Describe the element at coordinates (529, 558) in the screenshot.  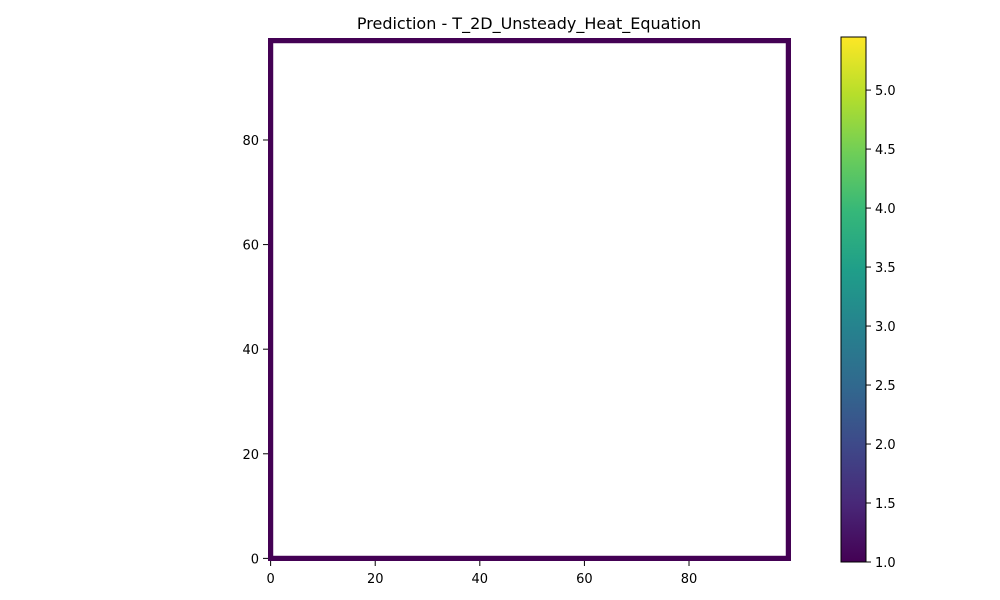
I see `boundary-cells-bottom` at that location.